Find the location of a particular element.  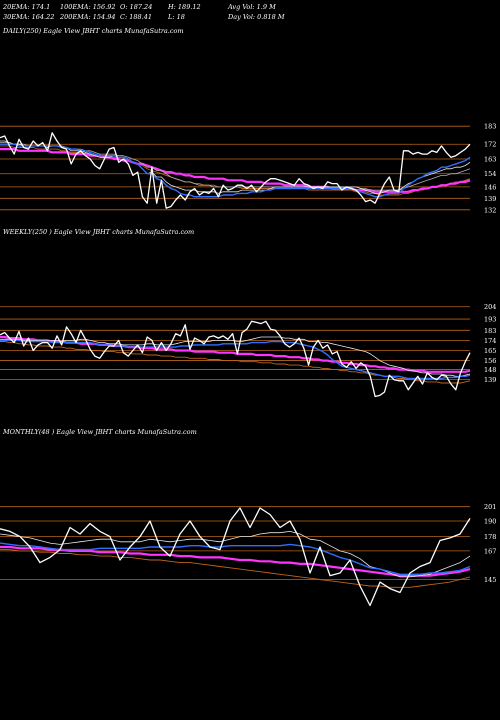

daily-y-tick-label: 183 is located at coordinates (490, 127).